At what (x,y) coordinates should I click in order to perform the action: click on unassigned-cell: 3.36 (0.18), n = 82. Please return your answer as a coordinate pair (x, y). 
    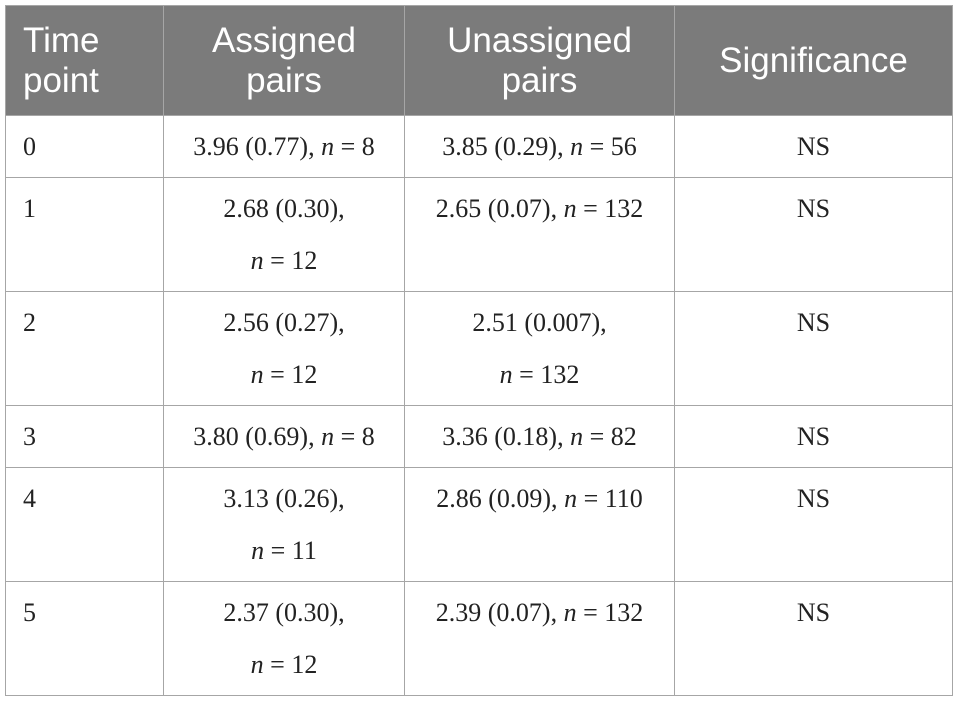
    Looking at the image, I should click on (539, 436).